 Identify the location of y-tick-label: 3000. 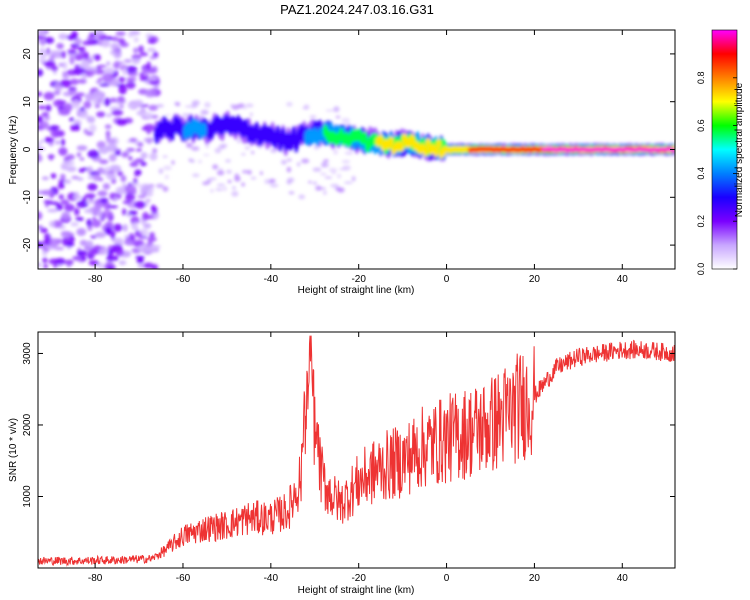
(27, 353).